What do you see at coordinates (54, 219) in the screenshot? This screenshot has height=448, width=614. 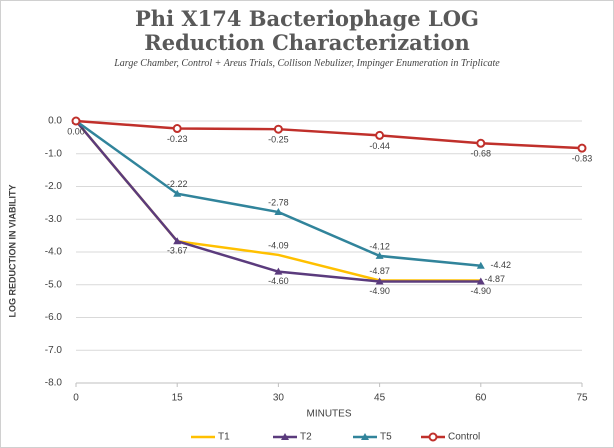 I see `y-tick-label: -3.0` at bounding box center [54, 219].